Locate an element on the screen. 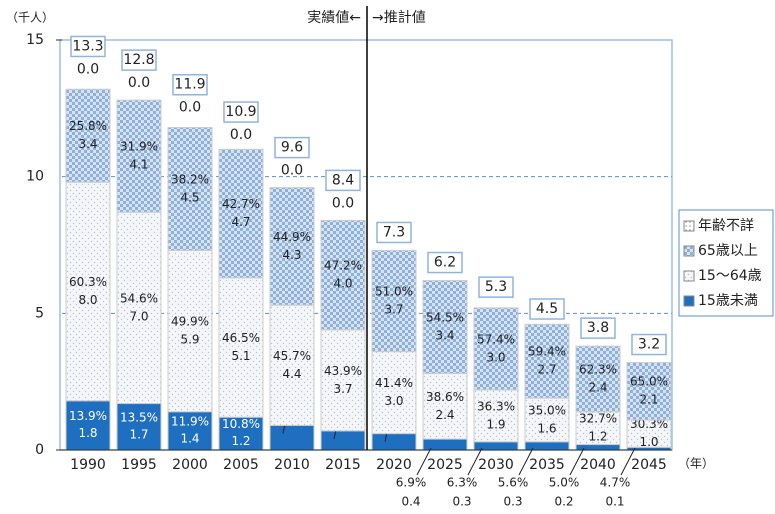  total-label: 8.4 is located at coordinates (343, 180).